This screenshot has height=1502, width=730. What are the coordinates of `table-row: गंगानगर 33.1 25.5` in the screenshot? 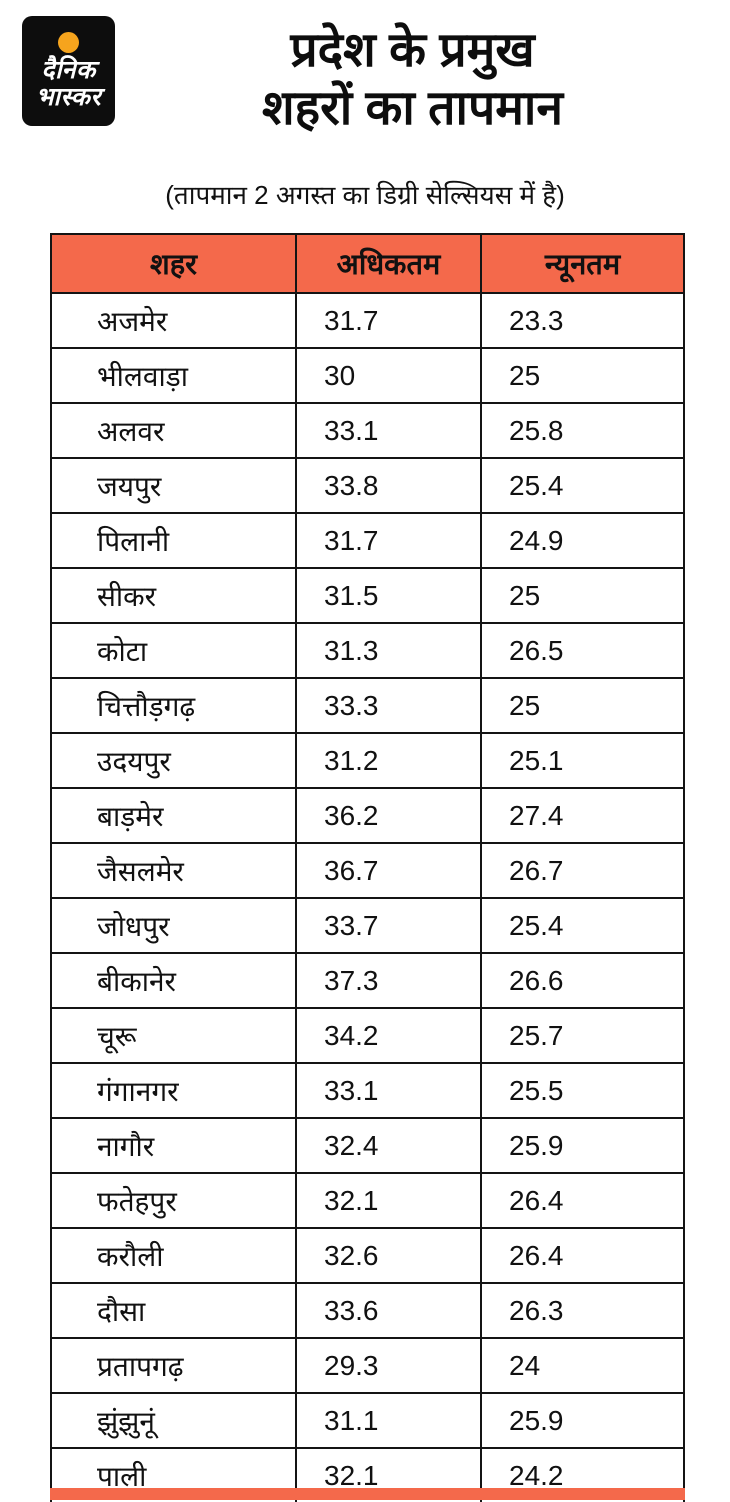 It's located at (367, 1089).